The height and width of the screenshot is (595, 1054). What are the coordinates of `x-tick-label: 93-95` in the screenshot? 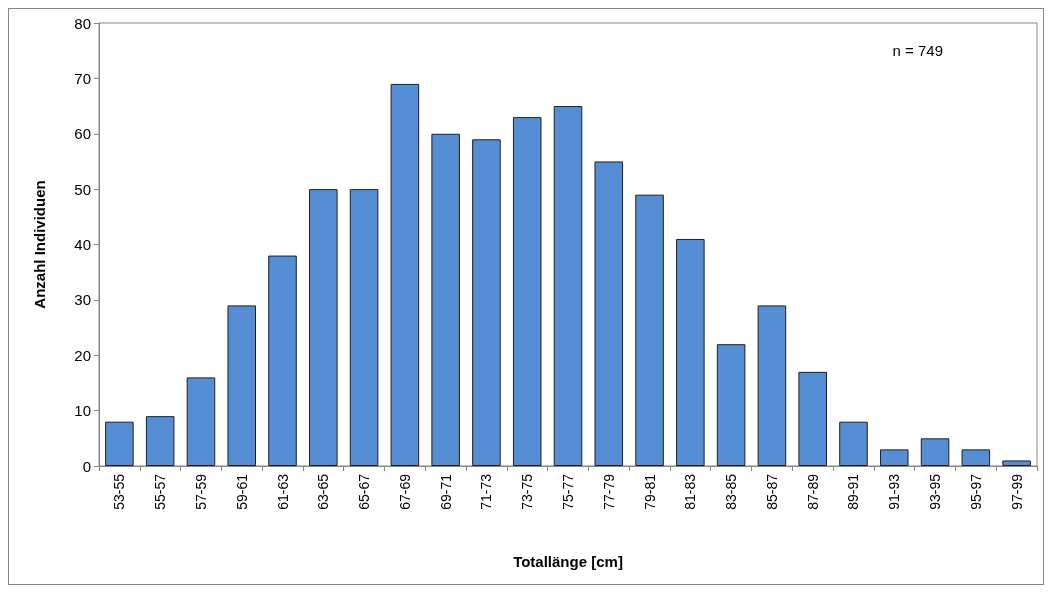 It's located at (935, 491).